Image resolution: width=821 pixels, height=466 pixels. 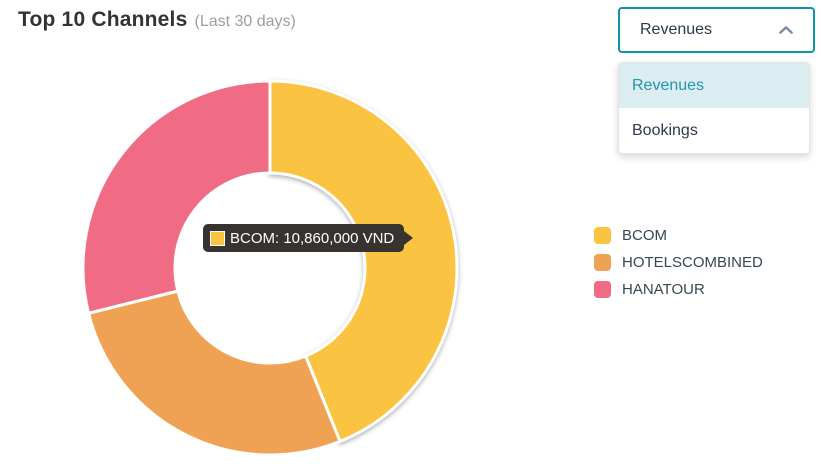 What do you see at coordinates (214, 373) in the screenshot?
I see `donut-slice-hotelscombined` at bounding box center [214, 373].